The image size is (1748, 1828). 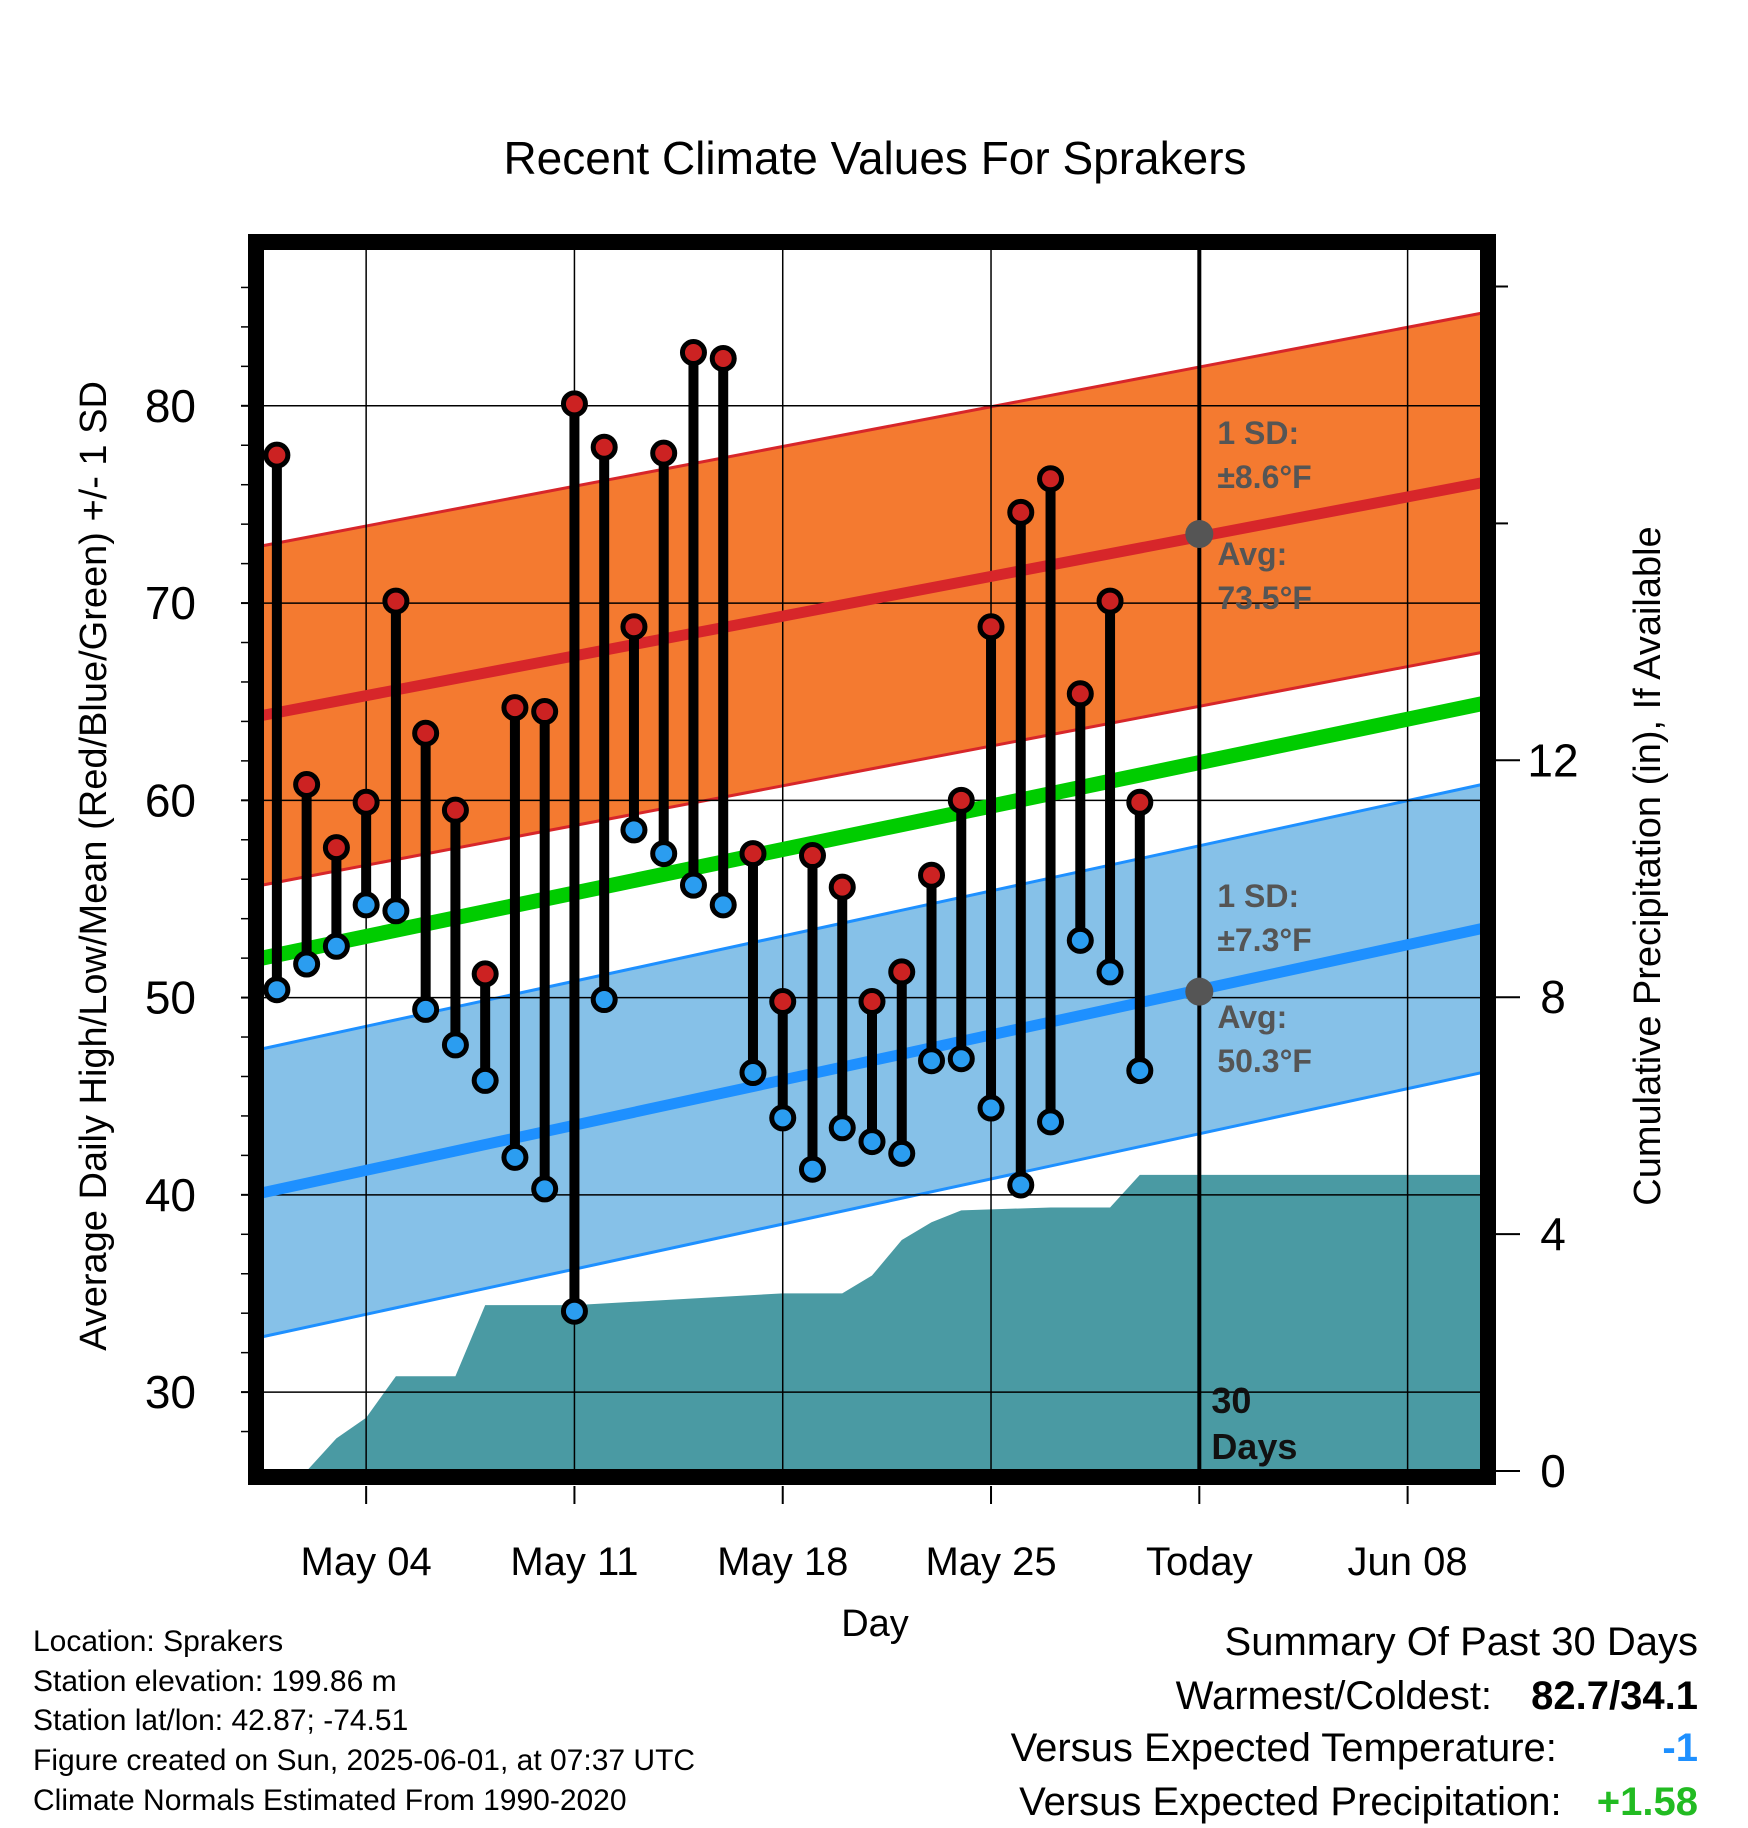 What do you see at coordinates (1614, 1696) in the screenshot?
I see `summary-warmest-value: 82.7/34.1` at bounding box center [1614, 1696].